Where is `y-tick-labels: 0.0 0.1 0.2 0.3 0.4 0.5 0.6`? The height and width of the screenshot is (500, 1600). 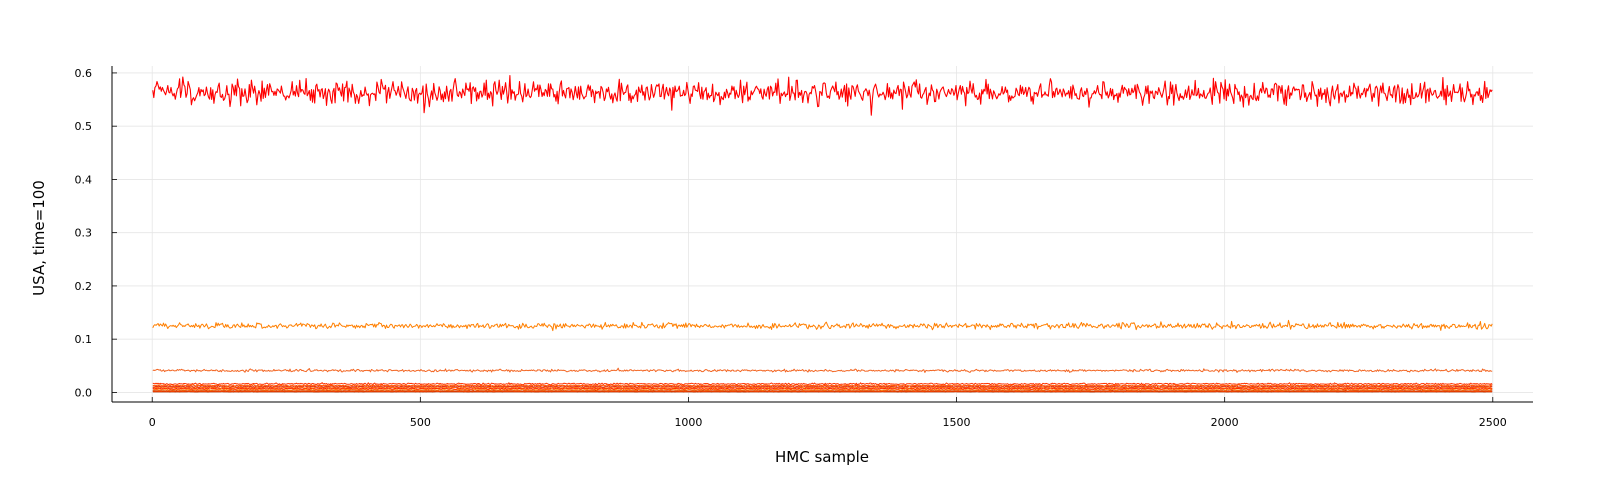
y-tick-labels: 0.0 0.1 0.2 0.3 0.4 0.5 0.6 is located at coordinates (96, 233).